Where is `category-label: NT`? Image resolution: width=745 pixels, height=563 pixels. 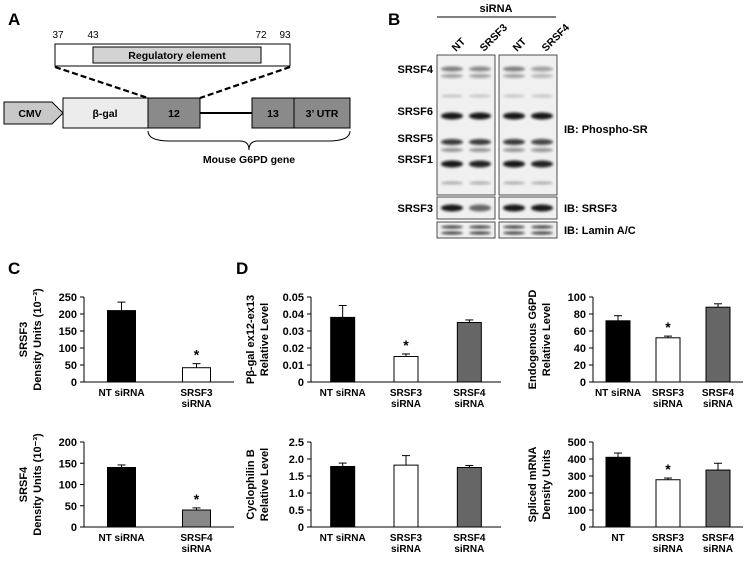
category-label: NT is located at coordinates (617, 538).